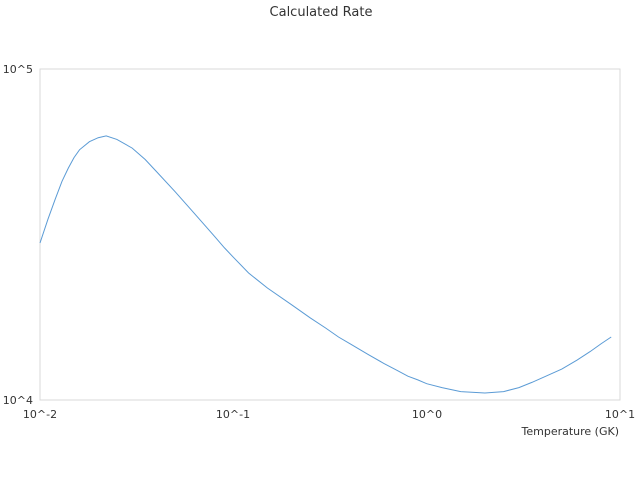 The image size is (640, 480). Describe the element at coordinates (321, 12) in the screenshot. I see `chart-title: Calculated Rate` at that location.